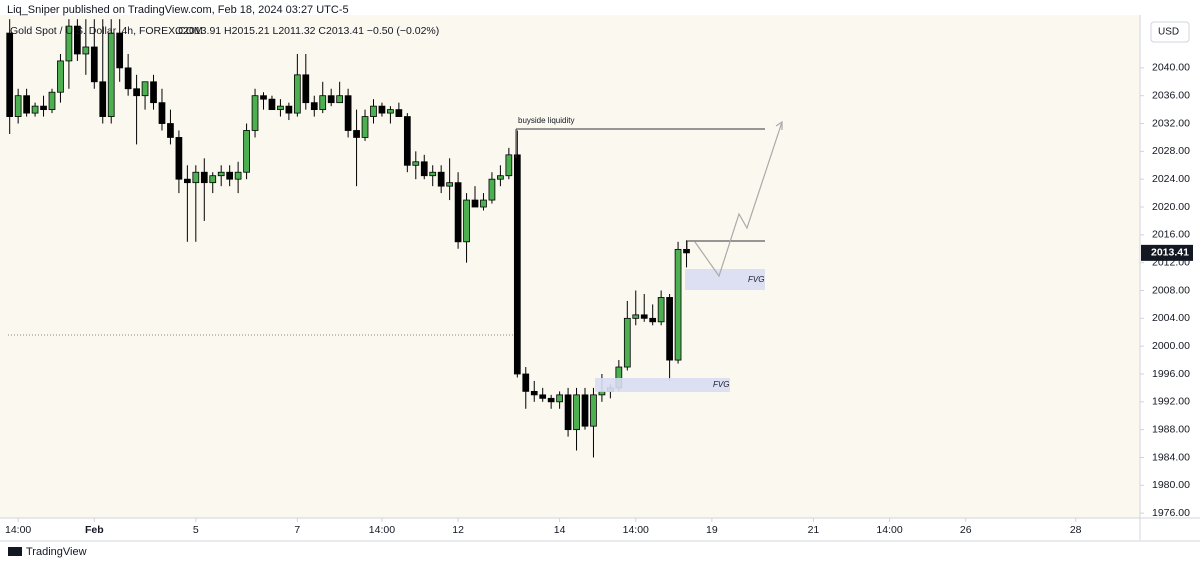 Image resolution: width=1200 pixels, height=570 pixels. What do you see at coordinates (1171, 402) in the screenshot?
I see `y-tick-label: 1992.00` at bounding box center [1171, 402].